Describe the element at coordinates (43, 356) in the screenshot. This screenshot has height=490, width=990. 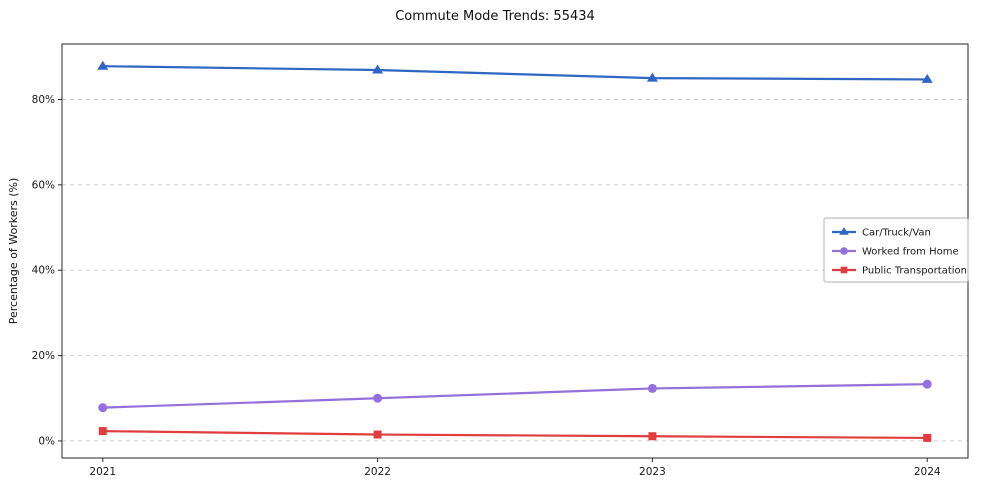
I see `y-tick-label: 20%` at that location.